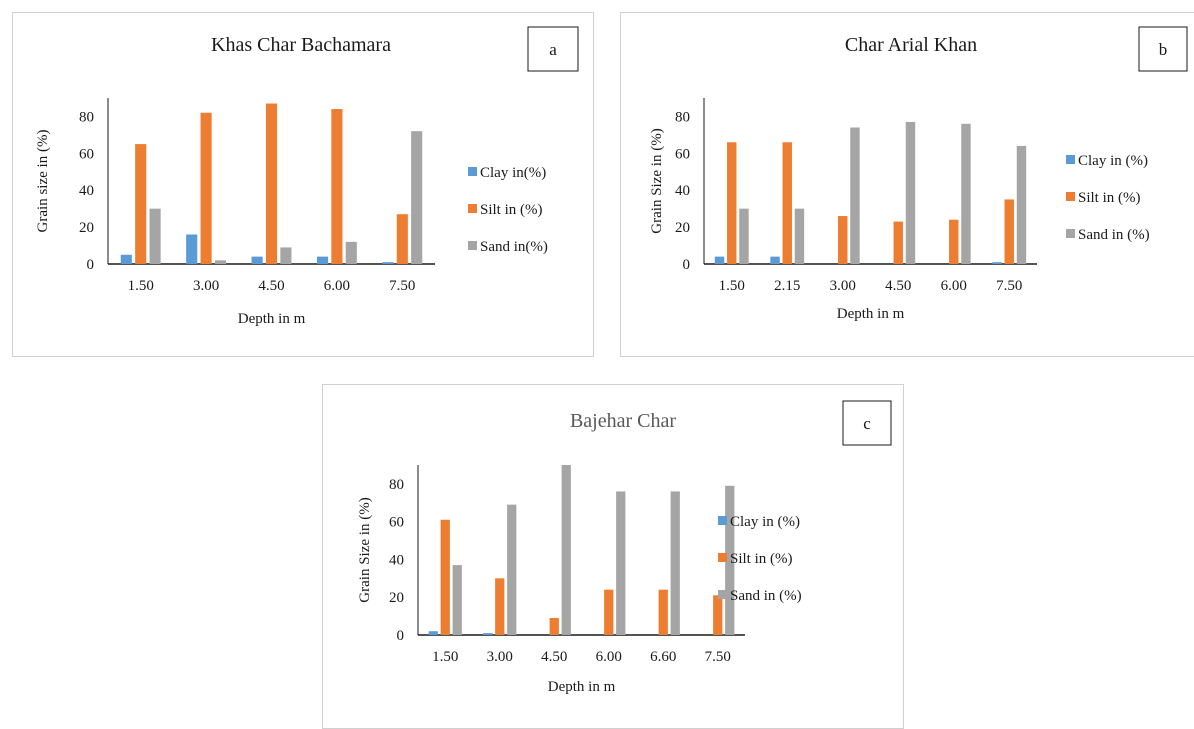 The width and height of the screenshot is (1194, 729). Describe the element at coordinates (513, 173) in the screenshot. I see `legend-label: Clay in(%)` at that location.